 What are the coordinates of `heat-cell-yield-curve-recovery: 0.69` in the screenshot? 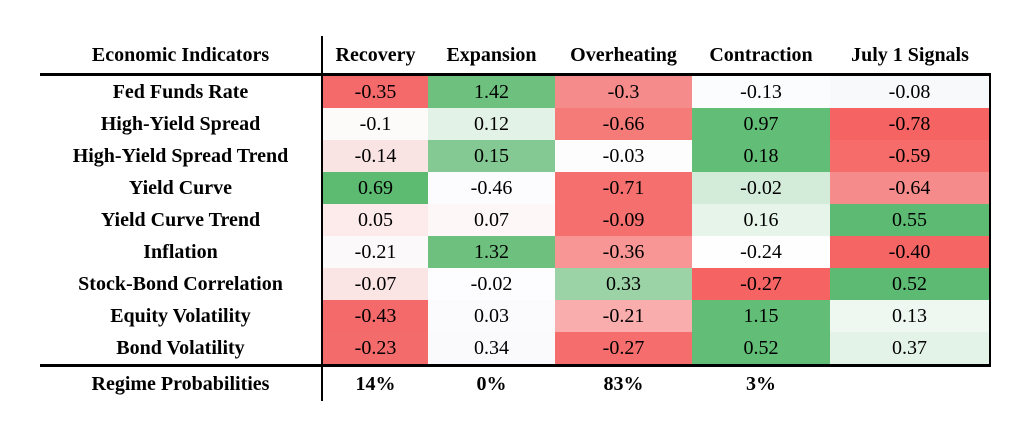 It's located at (374, 188).